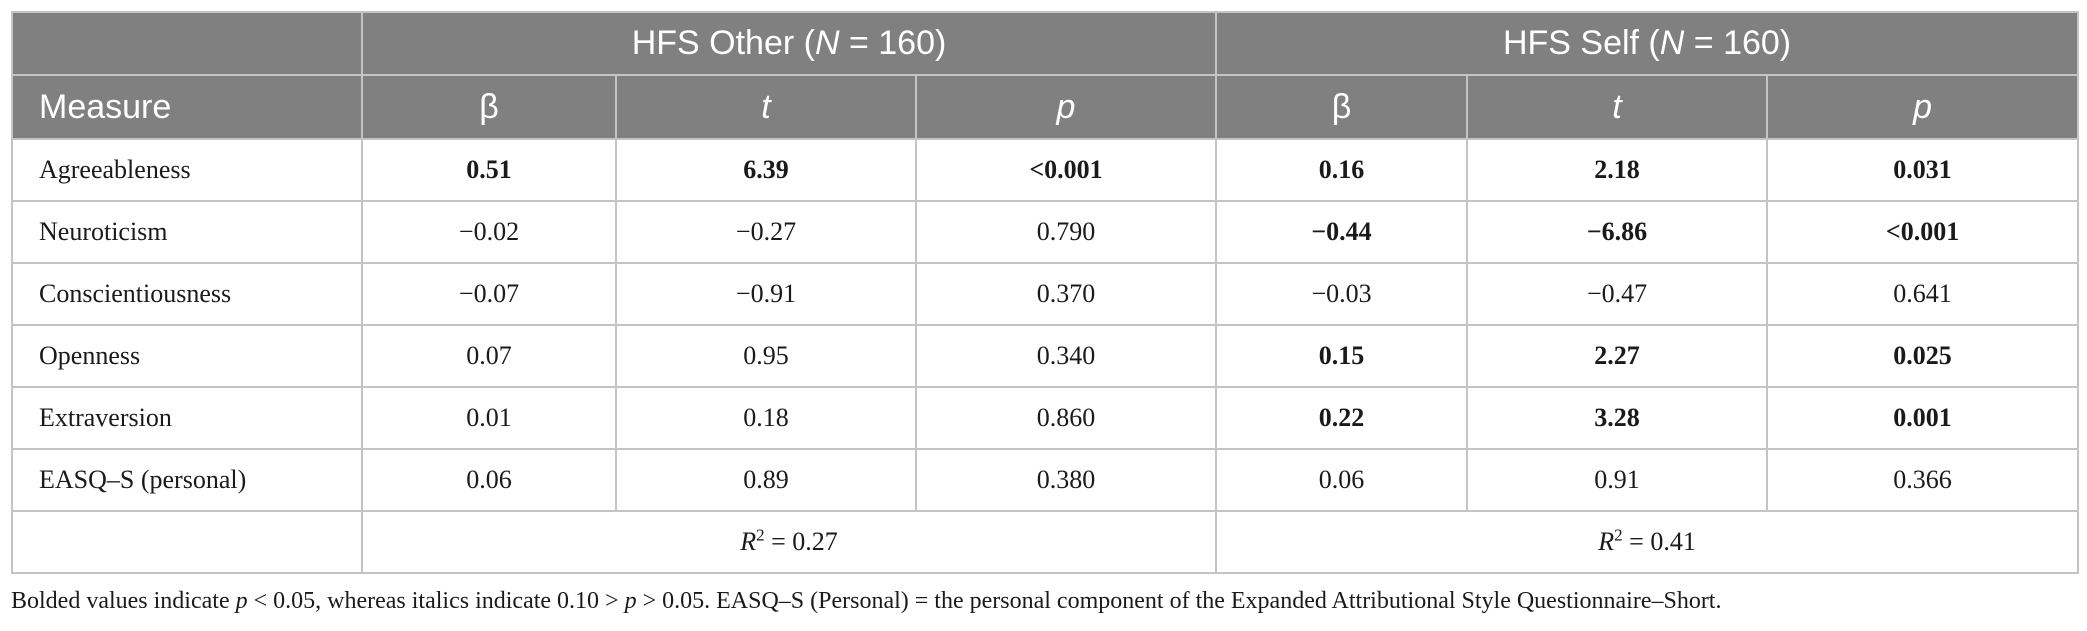  What do you see at coordinates (489, 418) in the screenshot?
I see `other-beta-cell: 0.01` at bounding box center [489, 418].